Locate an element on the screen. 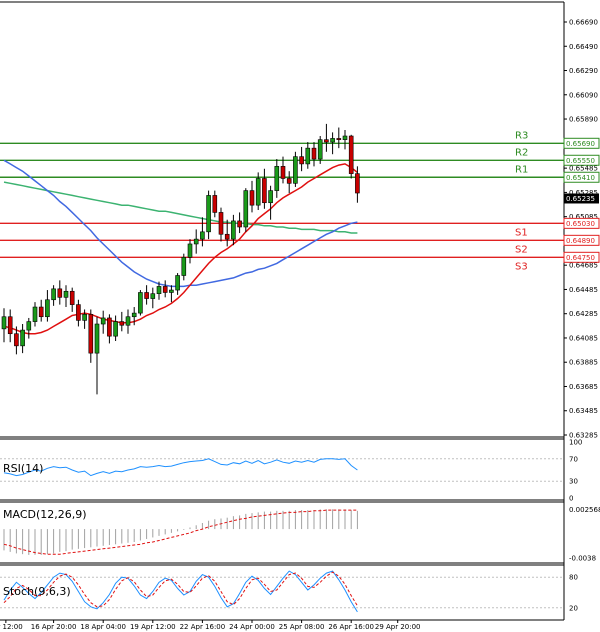 The height and width of the screenshot is (632, 600). rsi-title: RSI(14) is located at coordinates (23, 468).